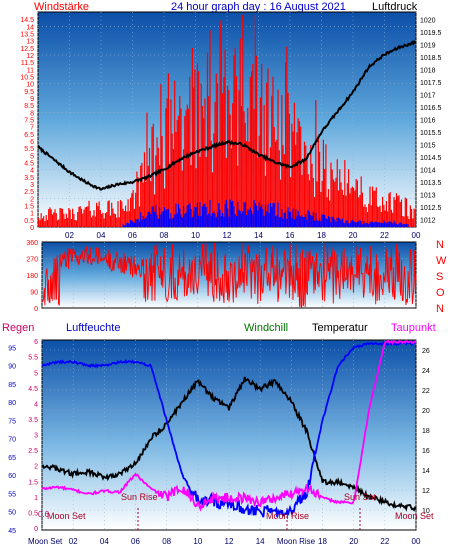 The image size is (462, 550). Describe the element at coordinates (32, 185) in the screenshot. I see `wind-tick-label: 3` at that location.